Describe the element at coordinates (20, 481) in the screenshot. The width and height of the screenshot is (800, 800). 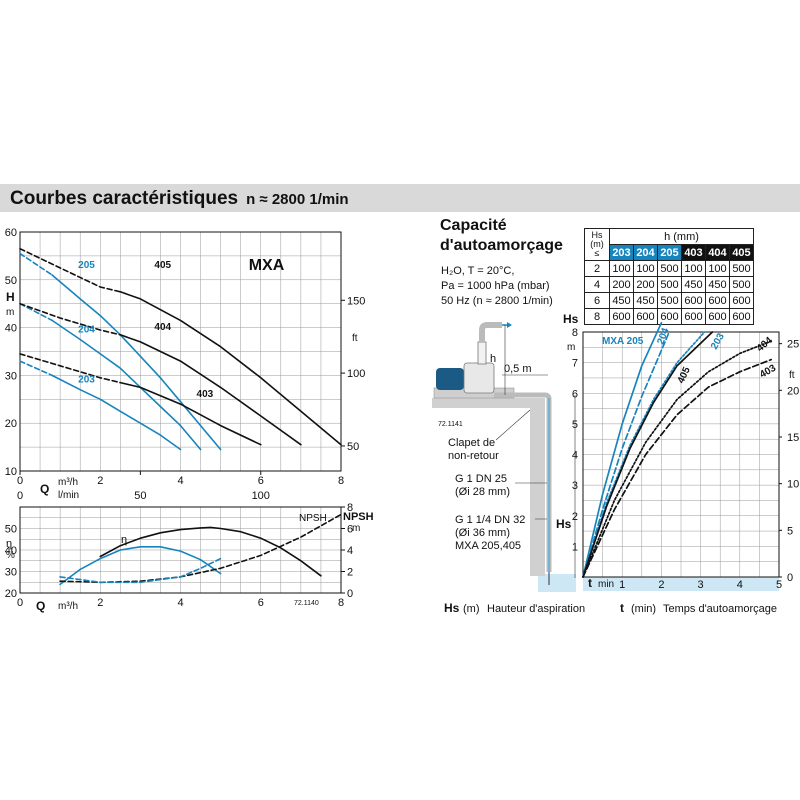
I see `x-tick-label: 0` at that location.